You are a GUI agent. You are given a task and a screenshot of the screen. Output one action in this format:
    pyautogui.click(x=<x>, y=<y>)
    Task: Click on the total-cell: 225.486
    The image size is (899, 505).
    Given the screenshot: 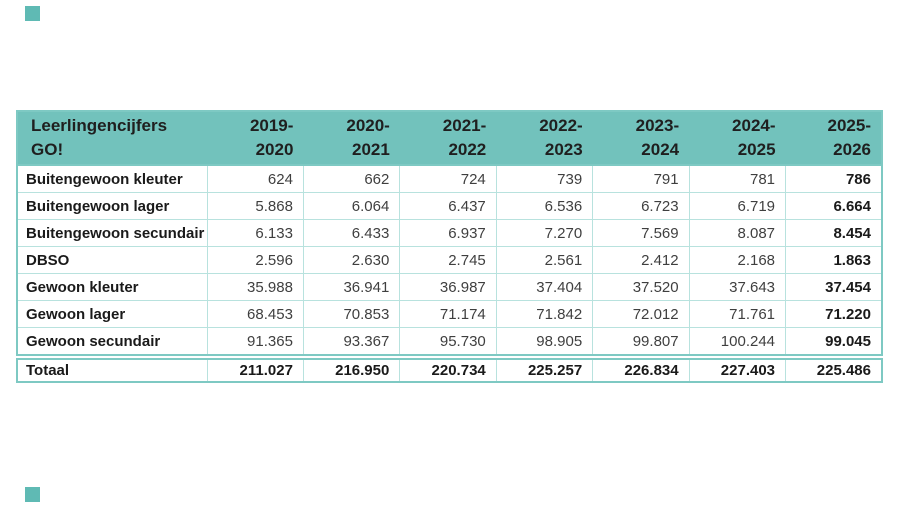 What is the action you would take?
    pyautogui.click(x=834, y=368)
    